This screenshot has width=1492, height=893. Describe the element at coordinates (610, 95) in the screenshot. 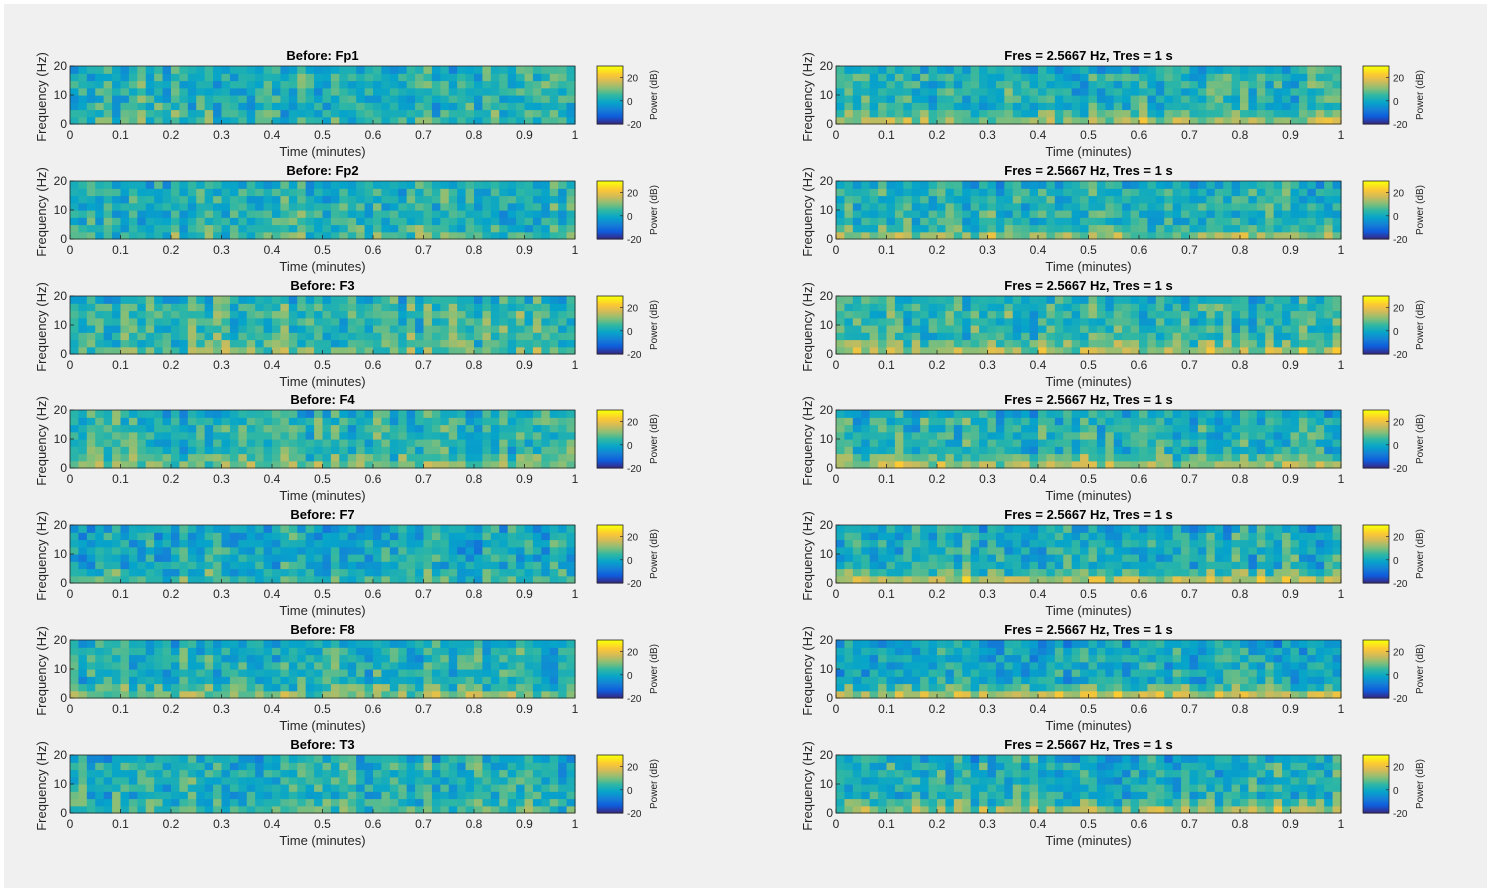

I see `colorbar-frame` at that location.